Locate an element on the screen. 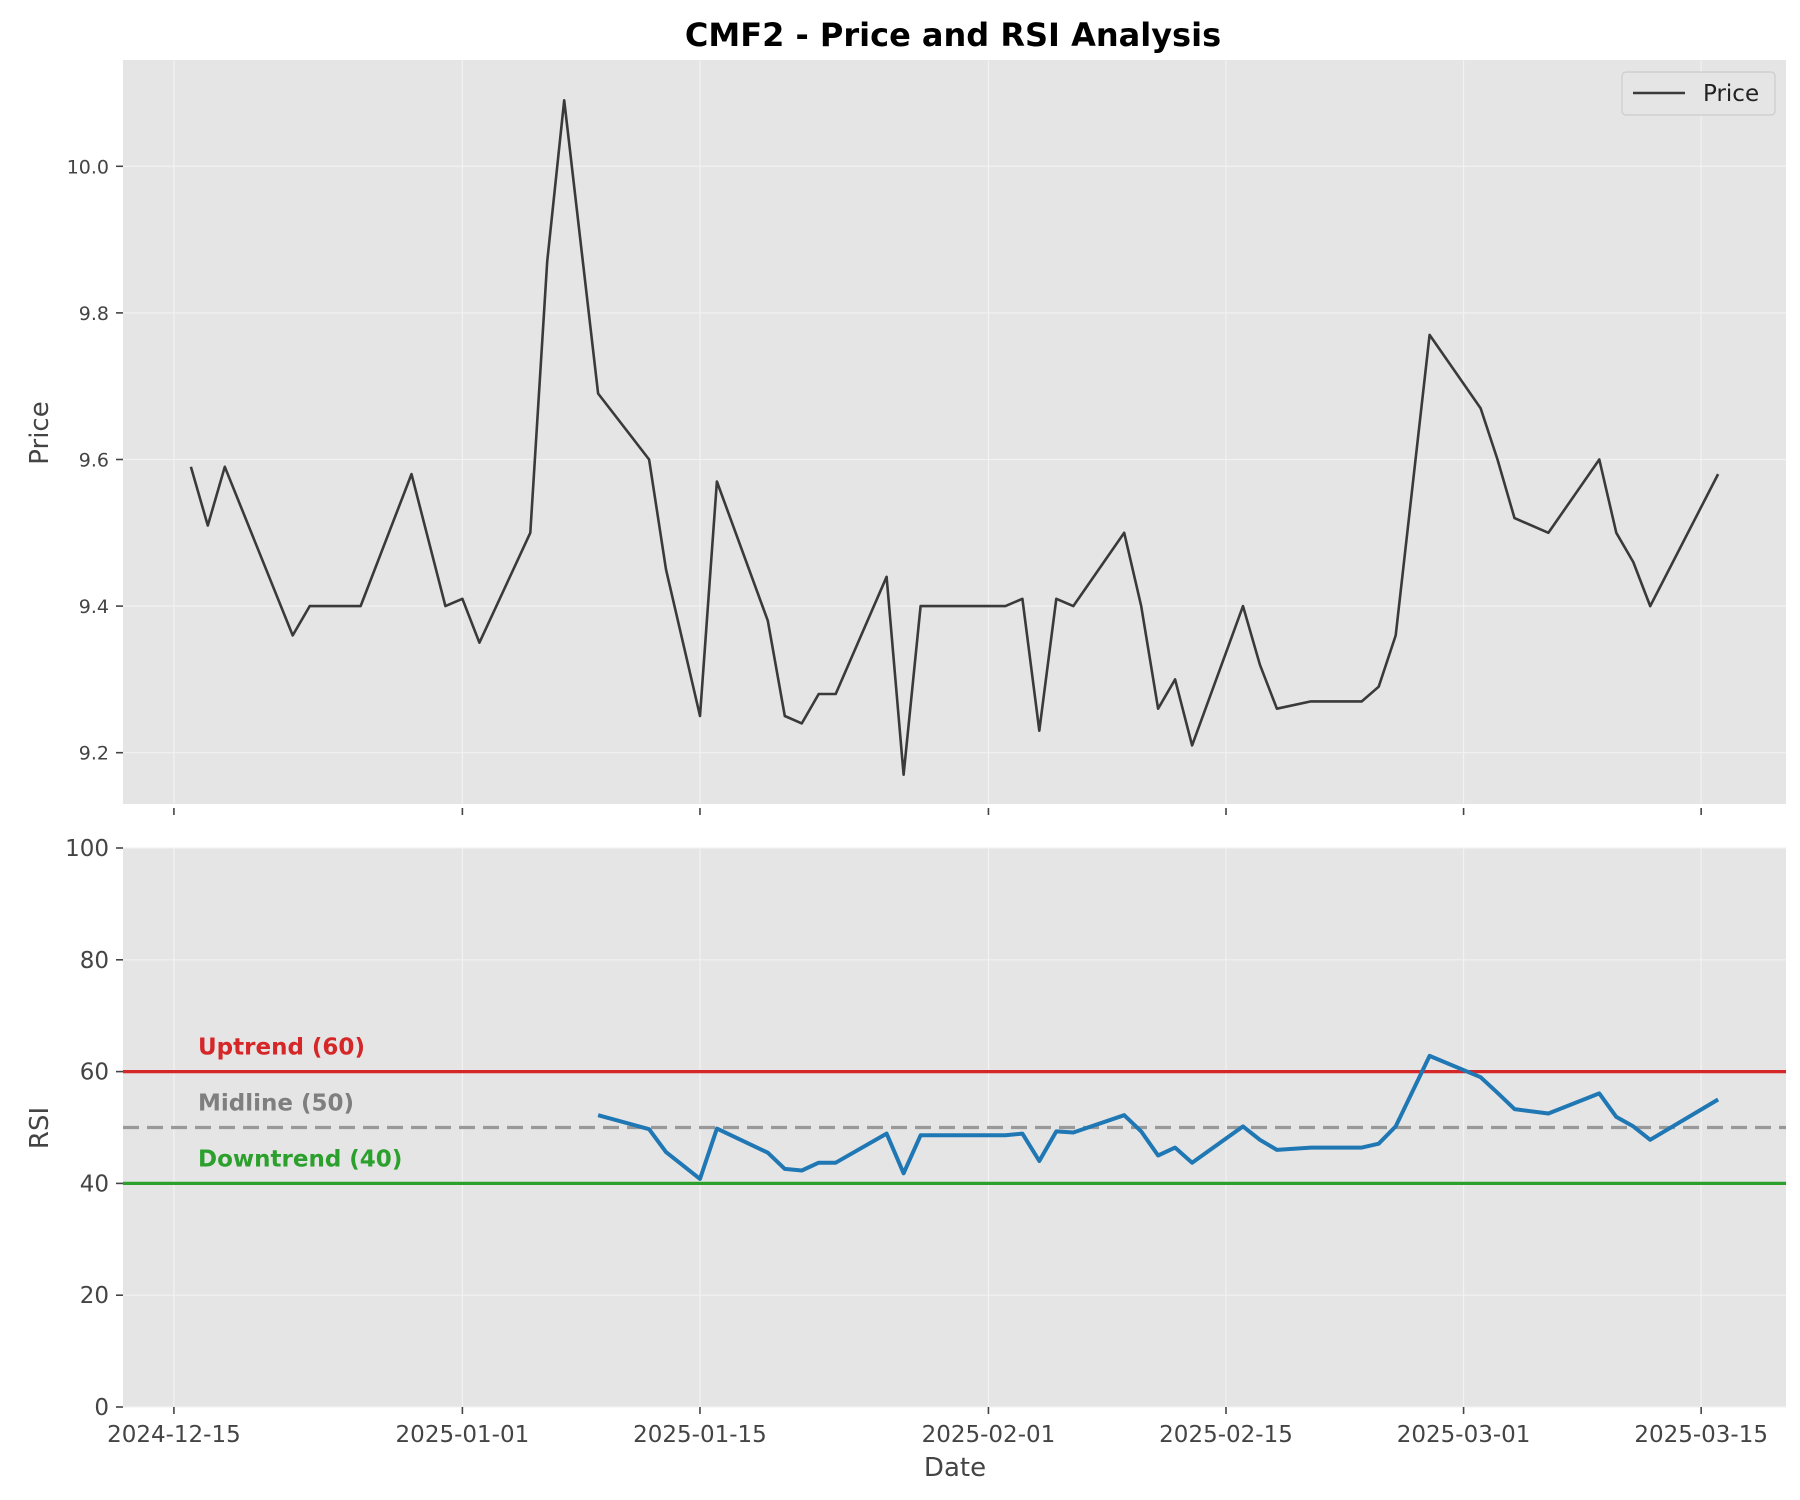 Image resolution: width=1800 pixels, height=1500 pixels. rsi-y-tick-label: 100 is located at coordinates (87, 849).